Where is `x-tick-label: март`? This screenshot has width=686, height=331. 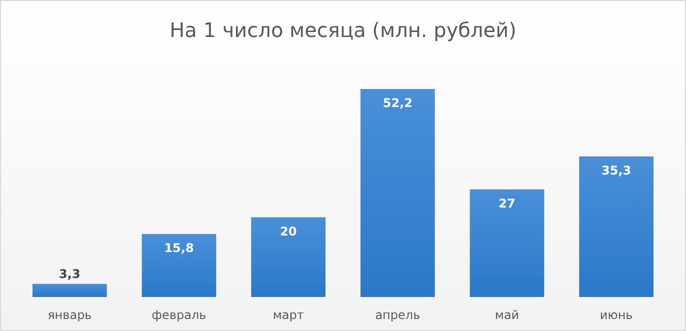
x-tick-label: март is located at coordinates (288, 315).